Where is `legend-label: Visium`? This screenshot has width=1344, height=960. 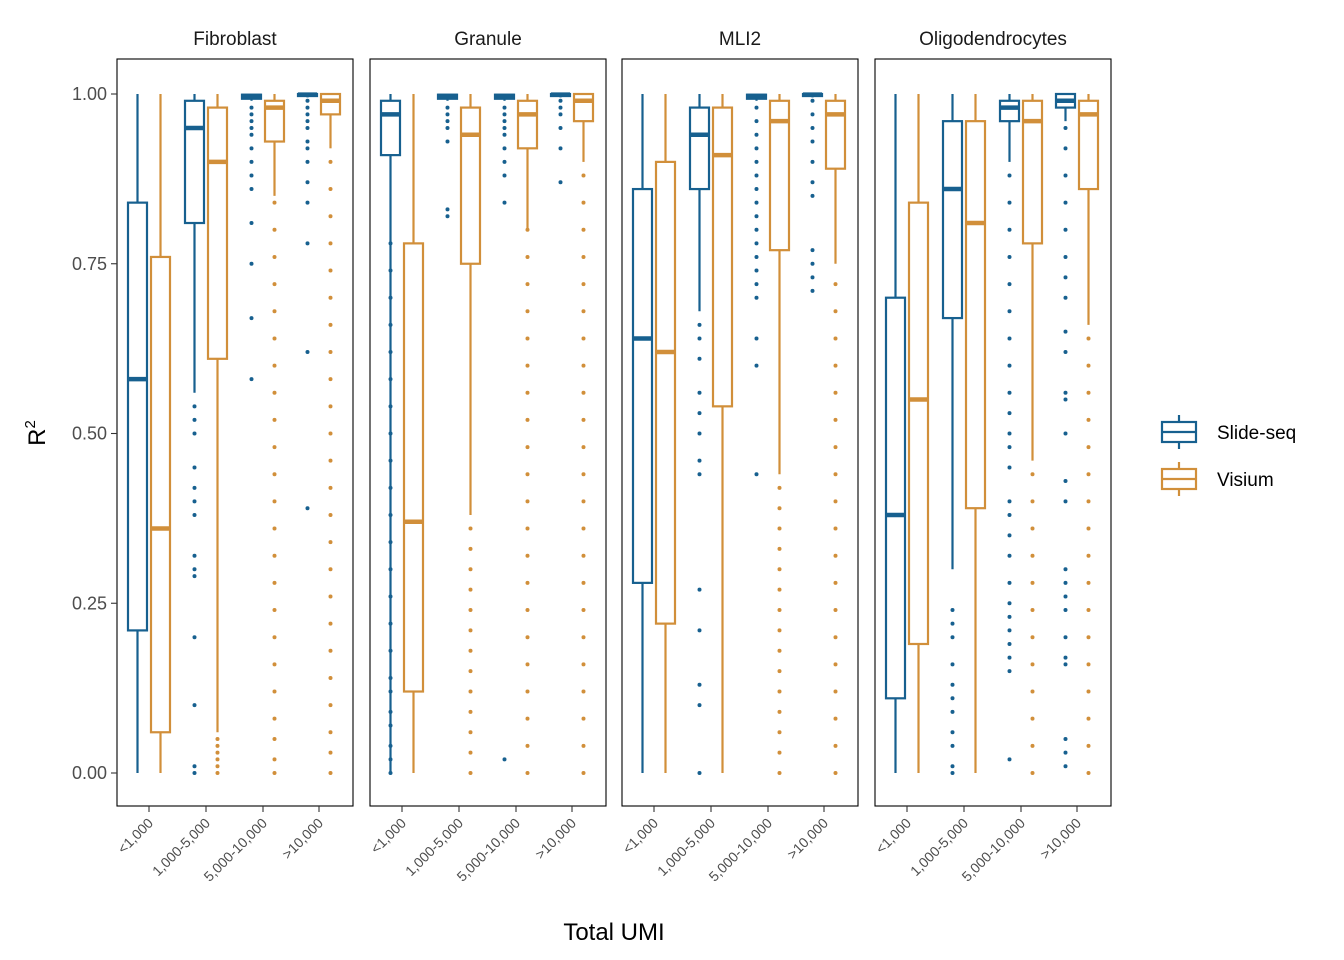
legend-label: Visium is located at coordinates (1245, 480).